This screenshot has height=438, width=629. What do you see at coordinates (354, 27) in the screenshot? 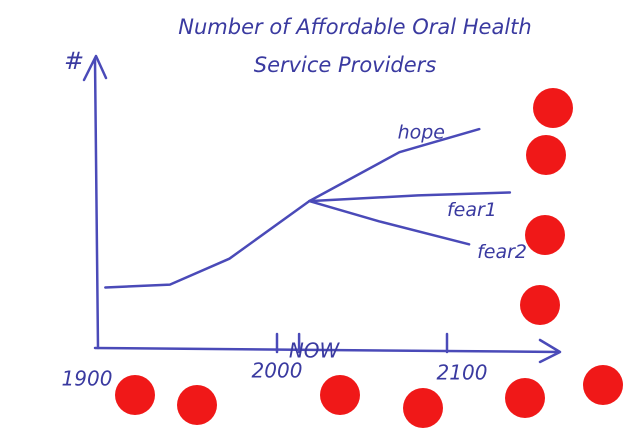
I see `chart-title: Number of Affordable Oral Health` at bounding box center [354, 27].